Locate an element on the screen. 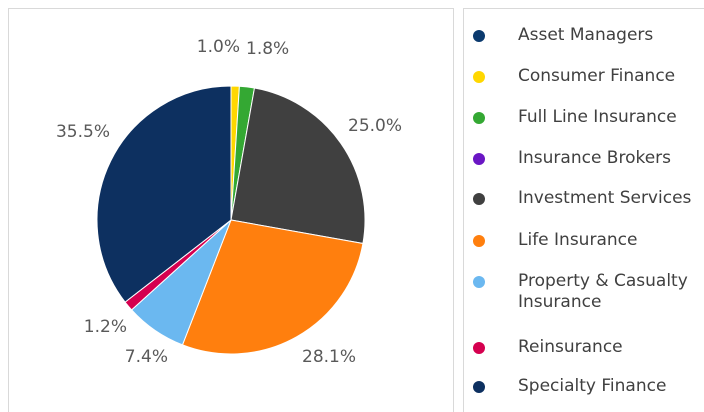 The width and height of the screenshot is (704, 412). data-label: 1.0% is located at coordinates (218, 47).